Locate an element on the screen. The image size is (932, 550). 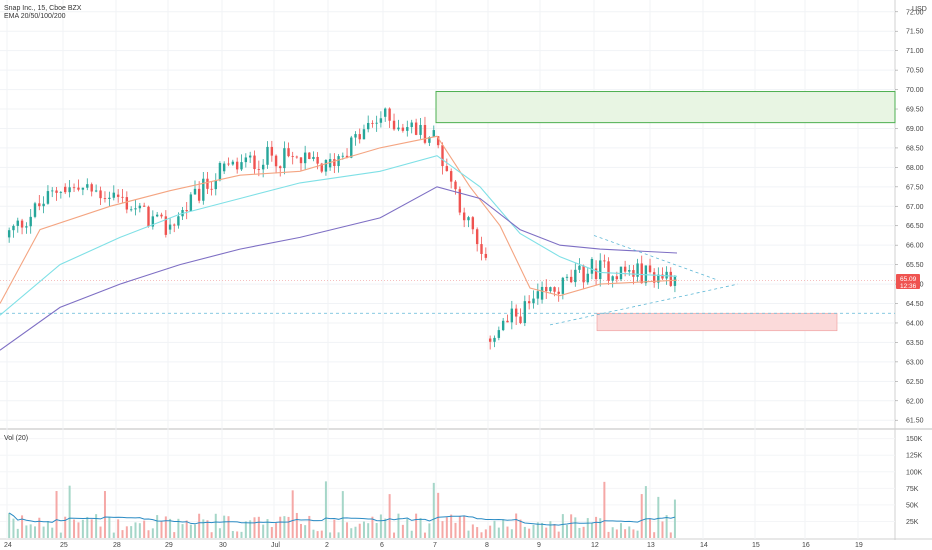
price-tick-label: 68.00 is located at coordinates (915, 168).